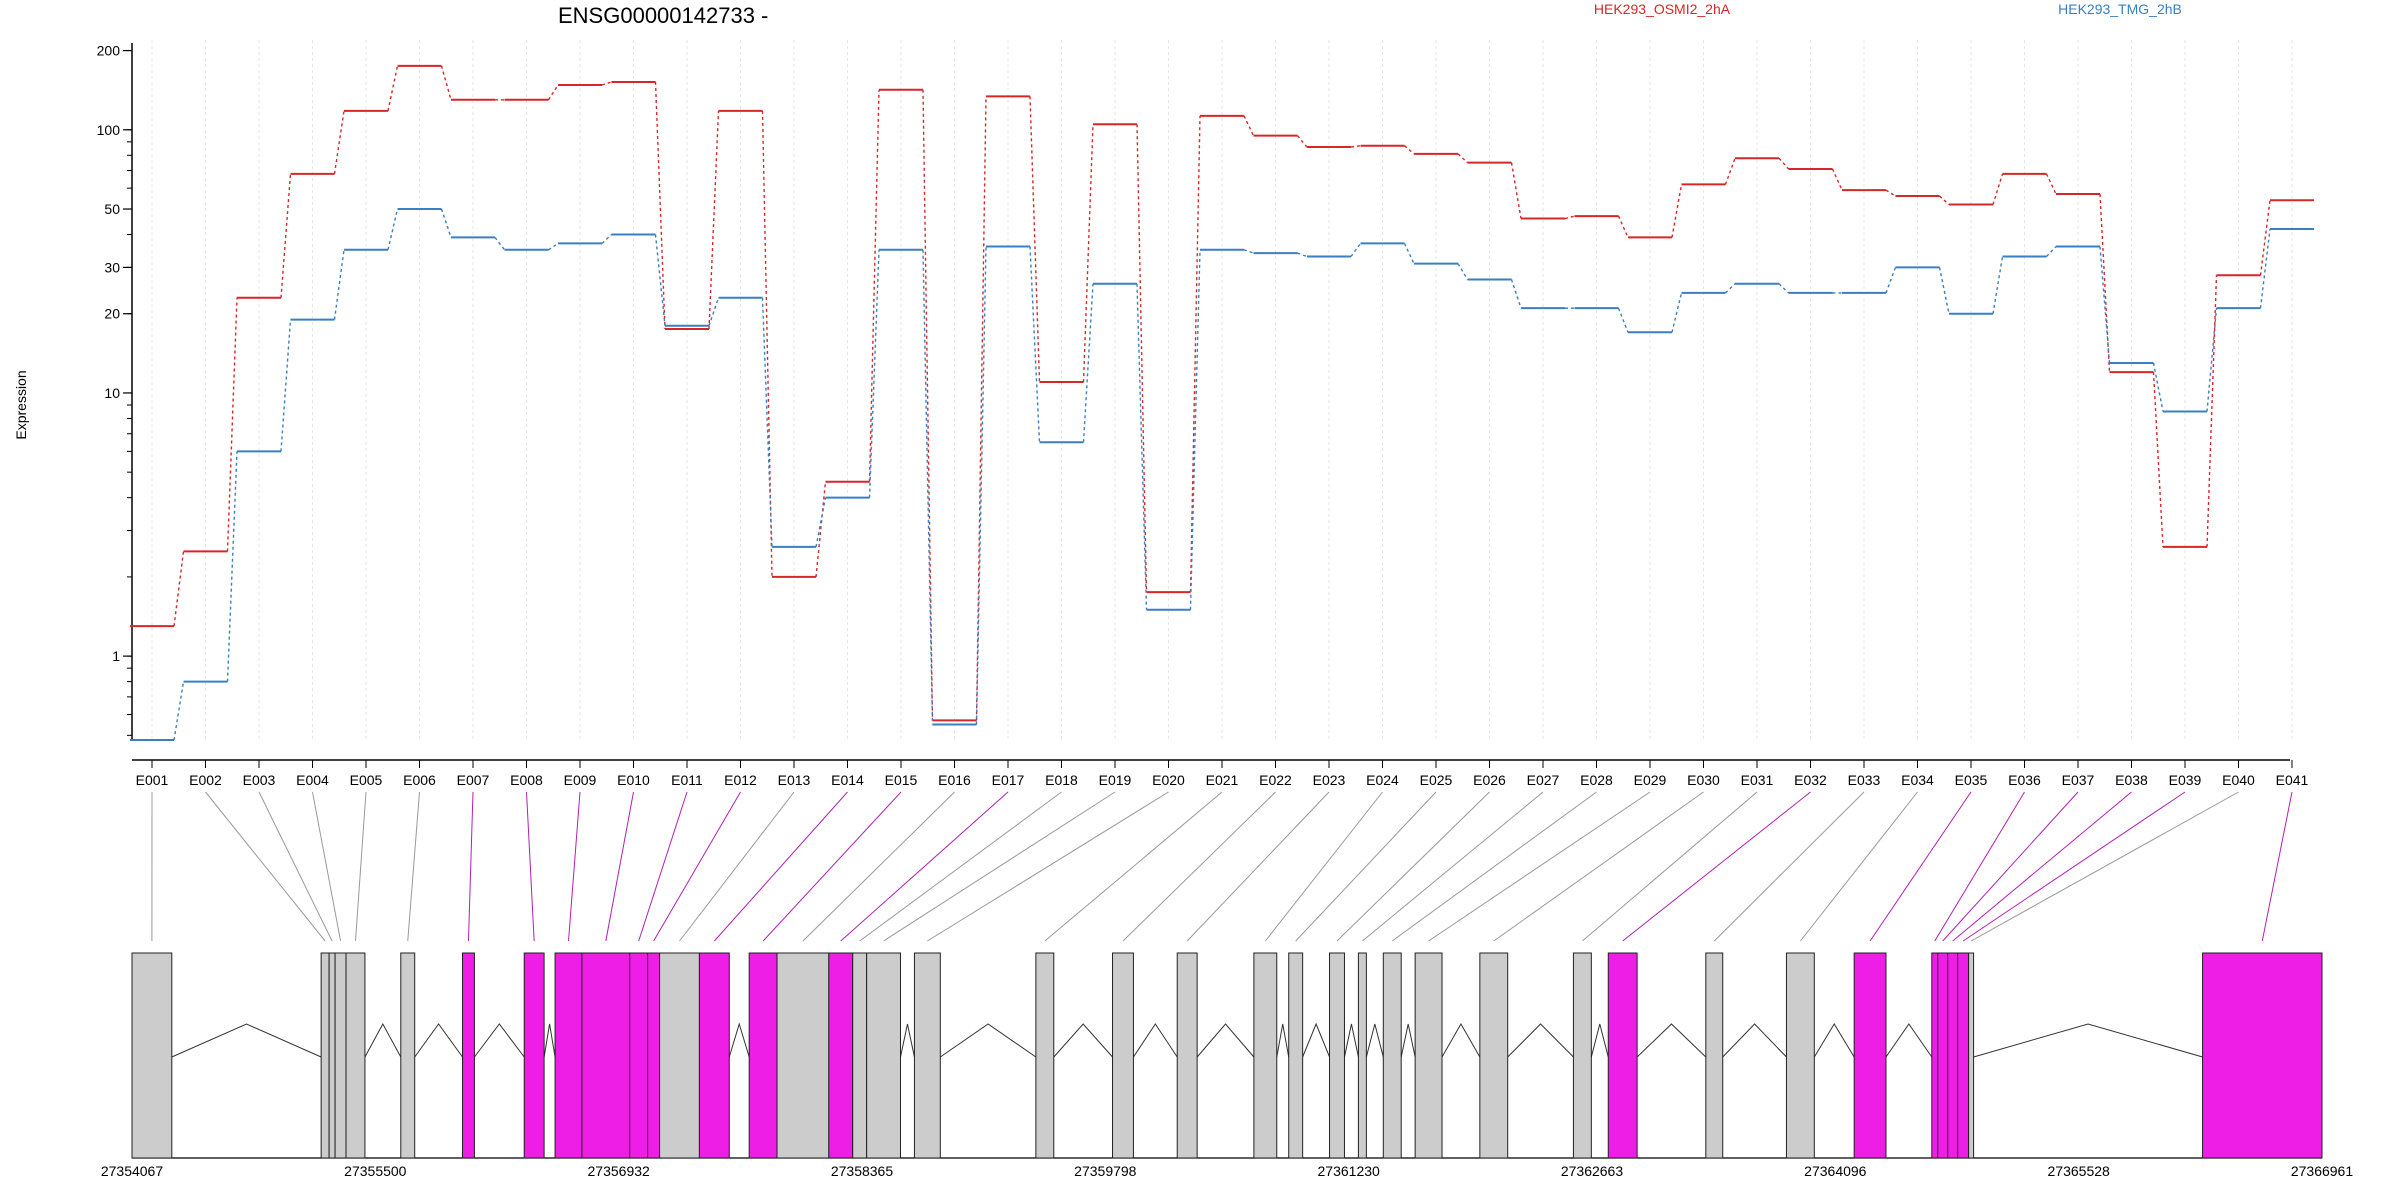  I want to click on x-tick-label: E024, so click(1382, 780).